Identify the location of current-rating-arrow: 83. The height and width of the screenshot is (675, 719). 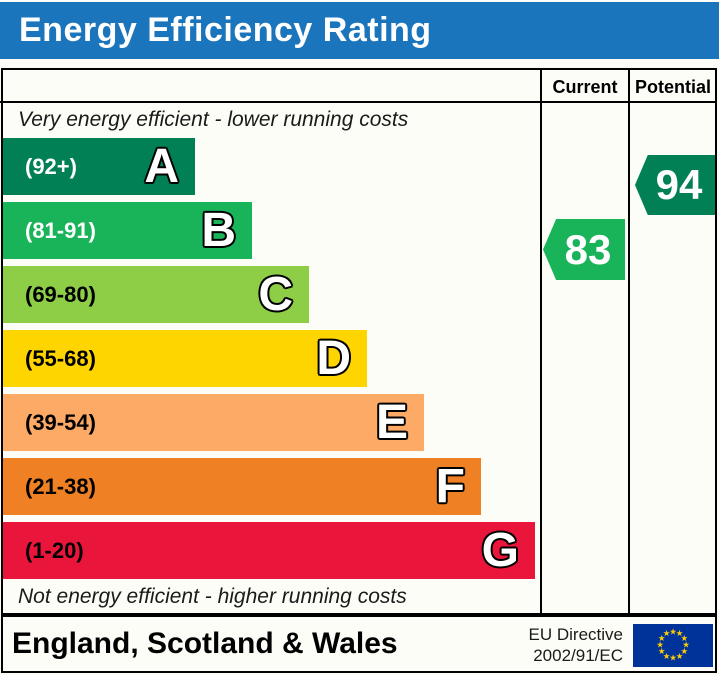
(584, 249).